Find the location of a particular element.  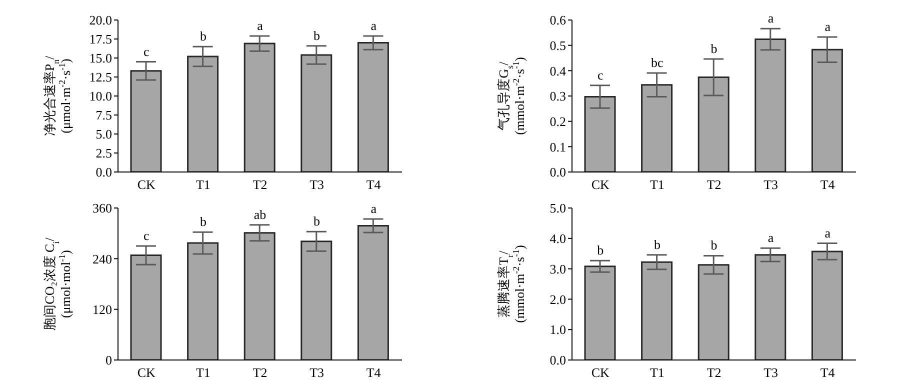

y-tick-label: 2.0 is located at coordinates (558, 299).